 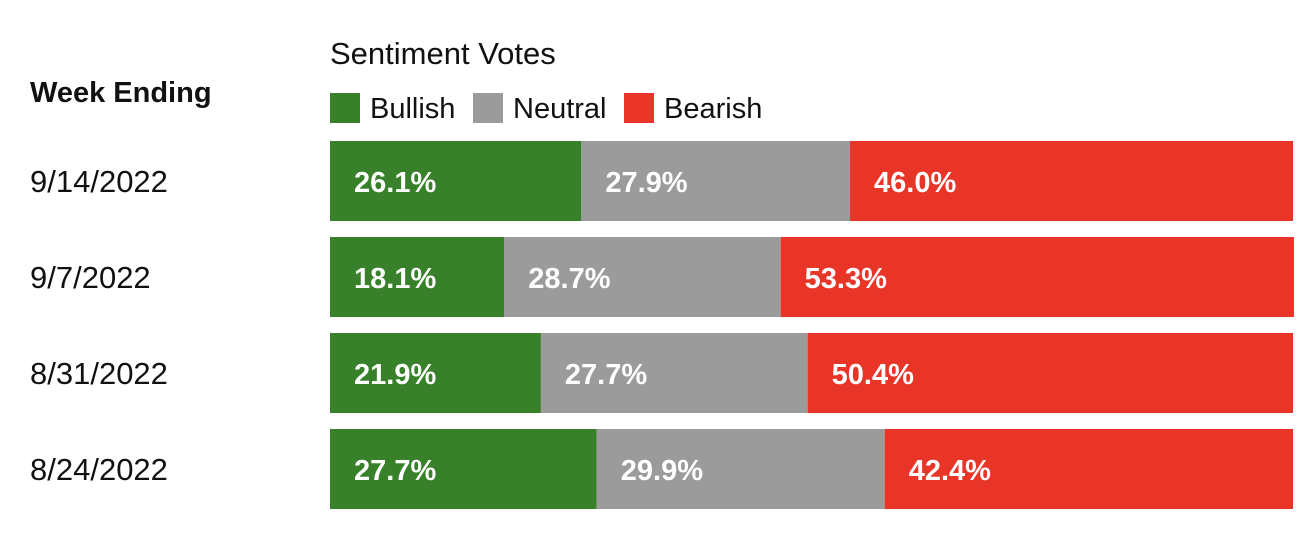 I want to click on value-label-bearish: 53.3%, so click(x=846, y=279).